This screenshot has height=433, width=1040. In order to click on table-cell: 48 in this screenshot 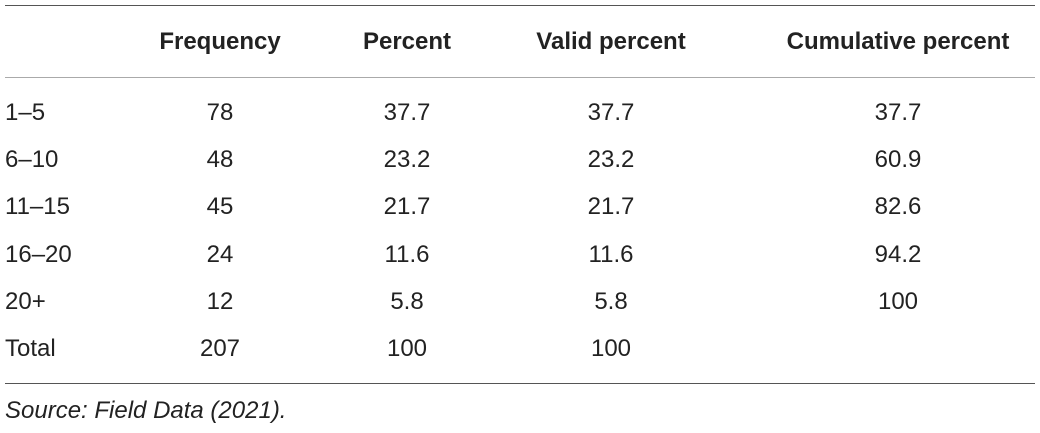, I will do `click(220, 160)`.